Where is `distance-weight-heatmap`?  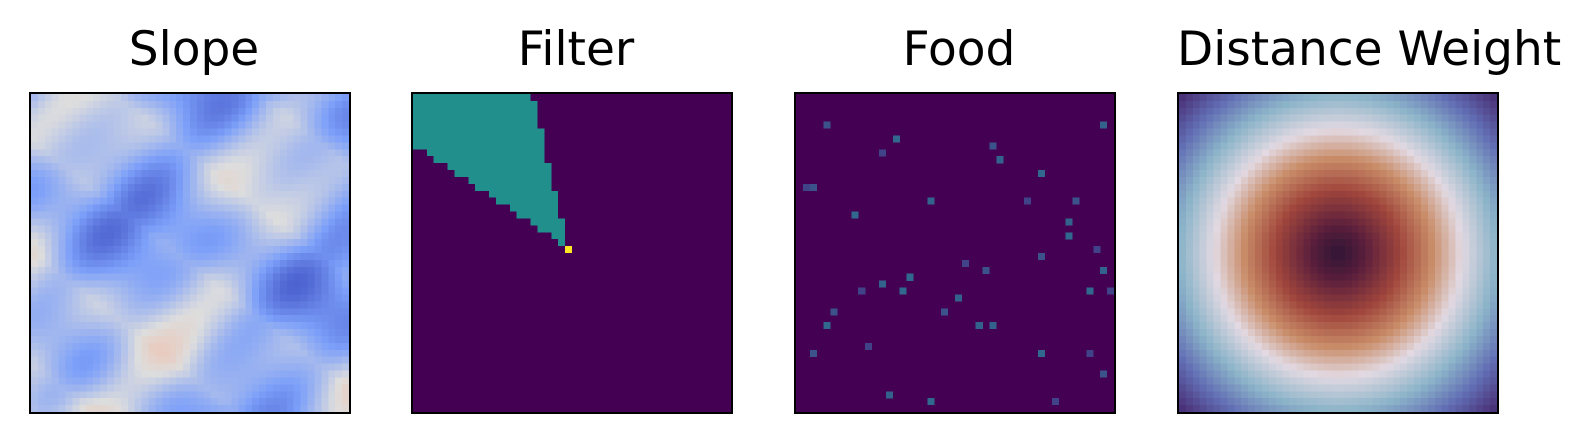 distance-weight-heatmap is located at coordinates (1338, 253).